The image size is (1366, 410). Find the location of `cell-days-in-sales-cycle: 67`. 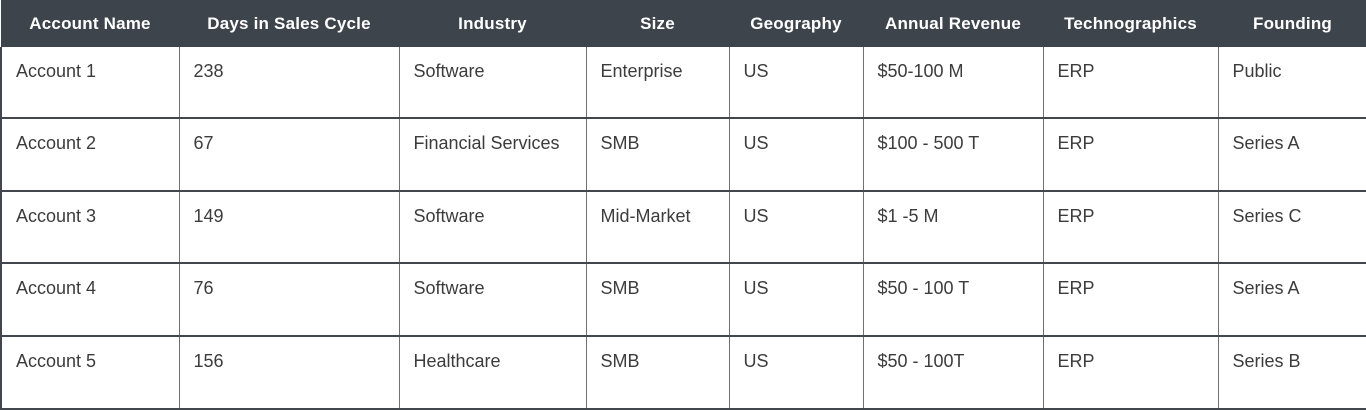

cell-days-in-sales-cycle: 67 is located at coordinates (289, 154).